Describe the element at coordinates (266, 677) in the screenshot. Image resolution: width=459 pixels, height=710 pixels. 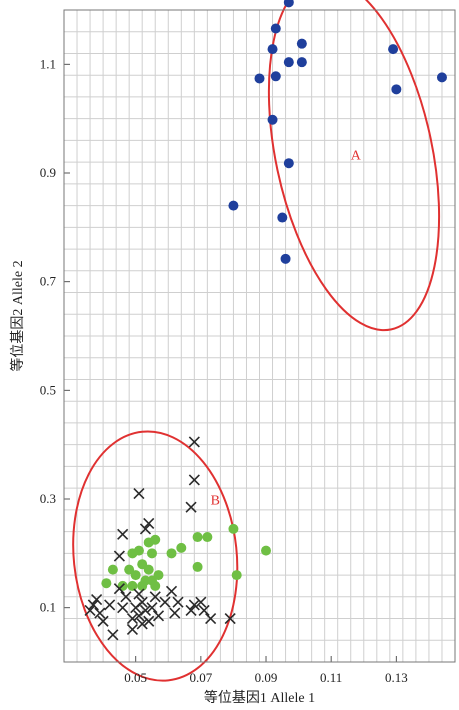
I see `x-tick-label: 0.09` at that location.